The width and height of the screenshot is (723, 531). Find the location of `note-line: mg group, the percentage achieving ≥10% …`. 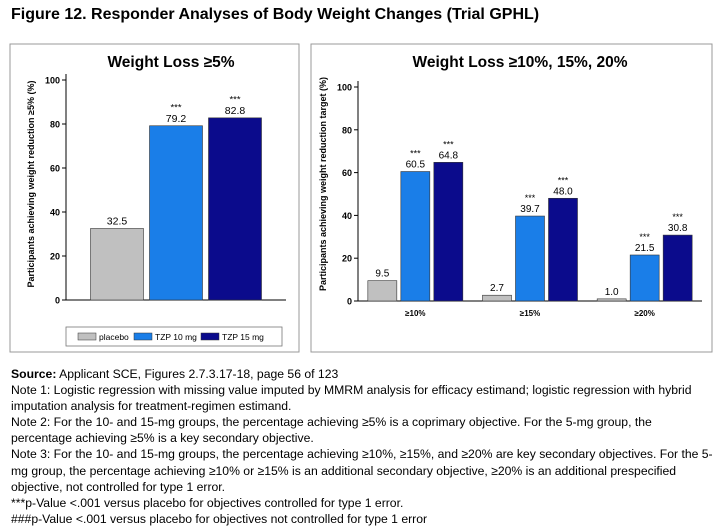

note-line: mg group, the percentage achieving ≥10% … is located at coordinates (344, 470).